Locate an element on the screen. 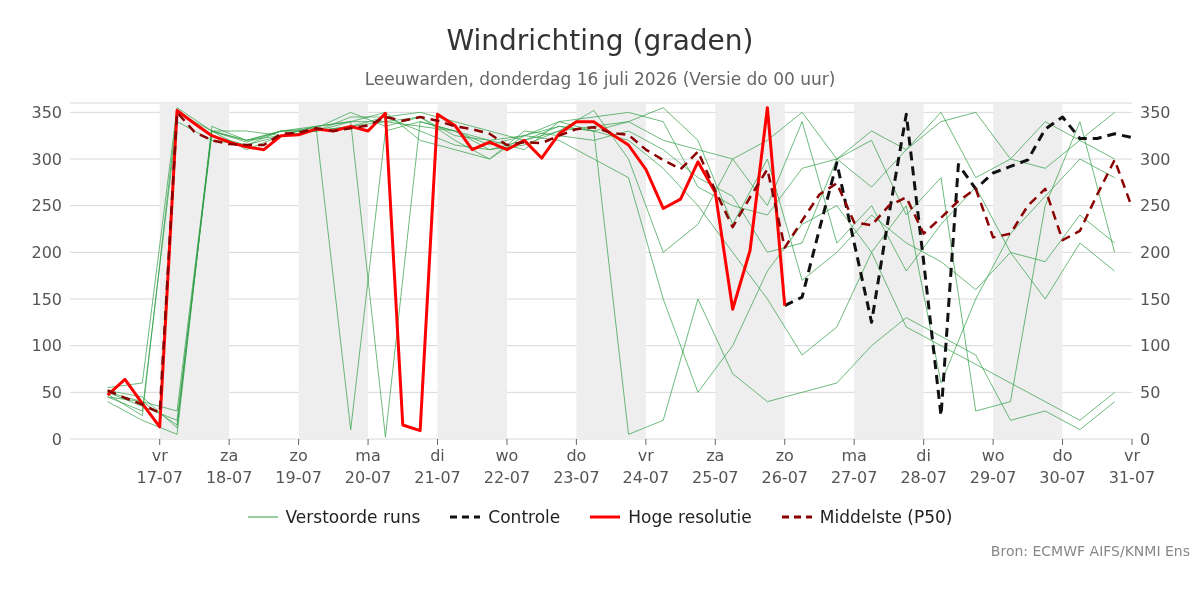 This screenshot has height=600, width=1200. x-tick-label: vr 17-07 is located at coordinates (159, 466).